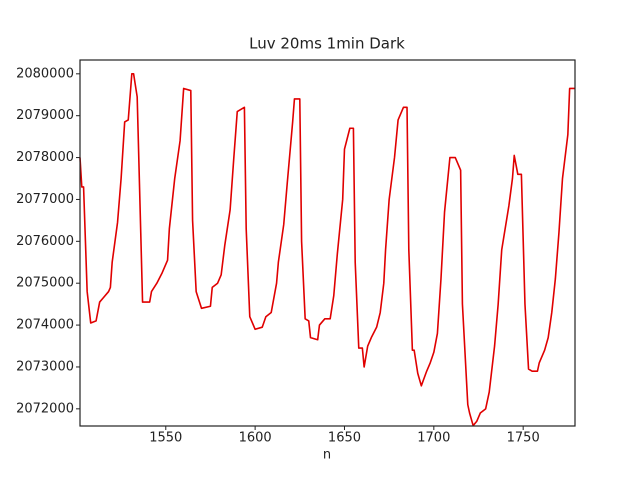 The image size is (640, 480). Describe the element at coordinates (45, 199) in the screenshot. I see `y-tick-label: 2077000` at that location.